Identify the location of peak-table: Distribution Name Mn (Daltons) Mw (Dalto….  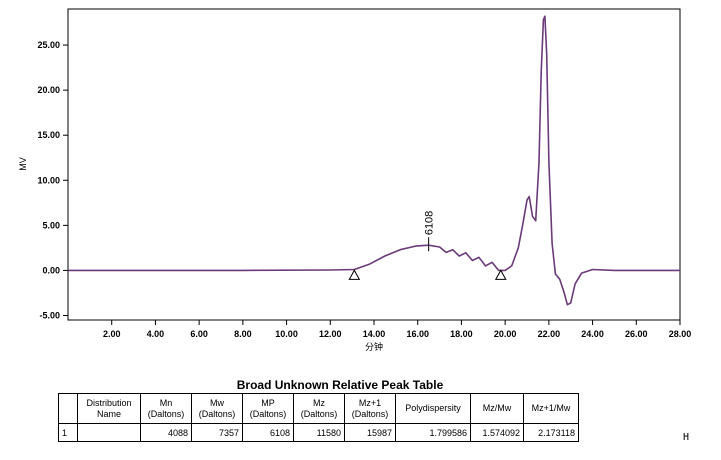
(318, 417).